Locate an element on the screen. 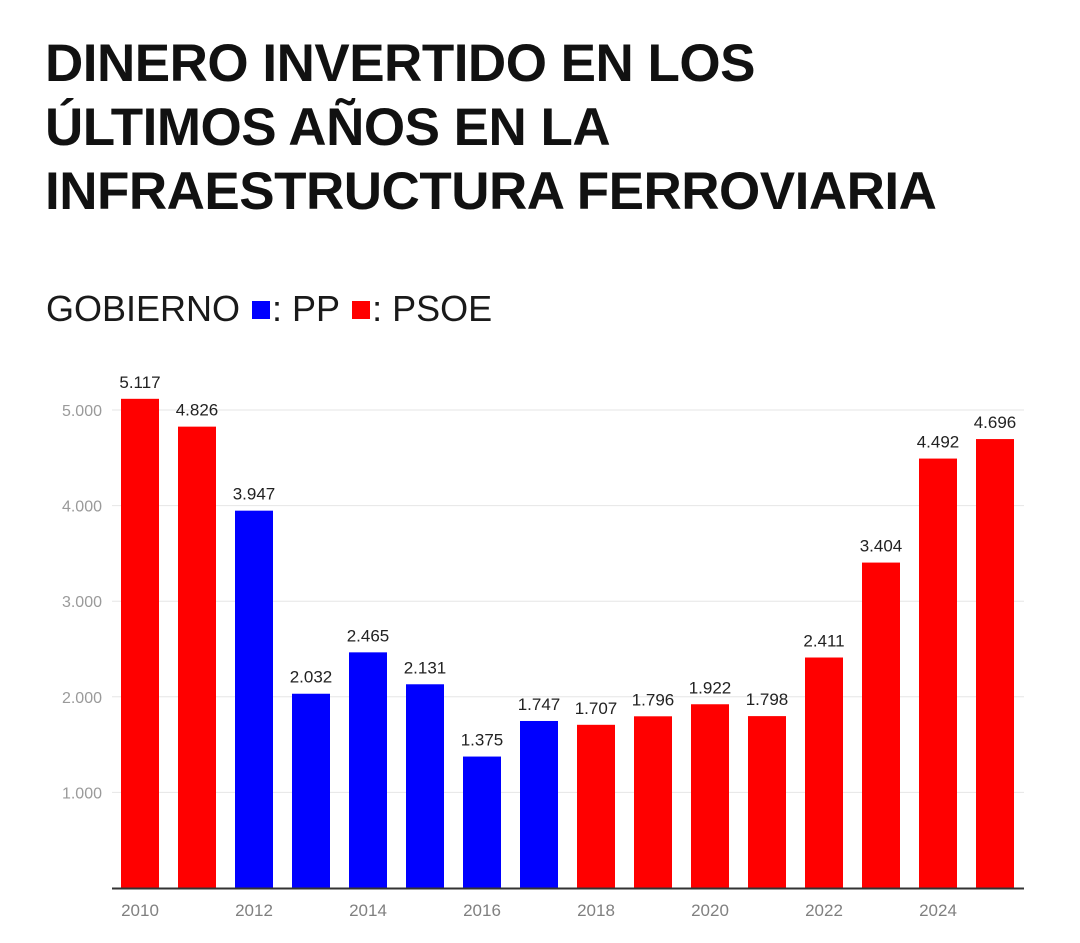 Image resolution: width=1080 pixels, height=943 pixels. data-label-2018: 1.707 is located at coordinates (596, 708).